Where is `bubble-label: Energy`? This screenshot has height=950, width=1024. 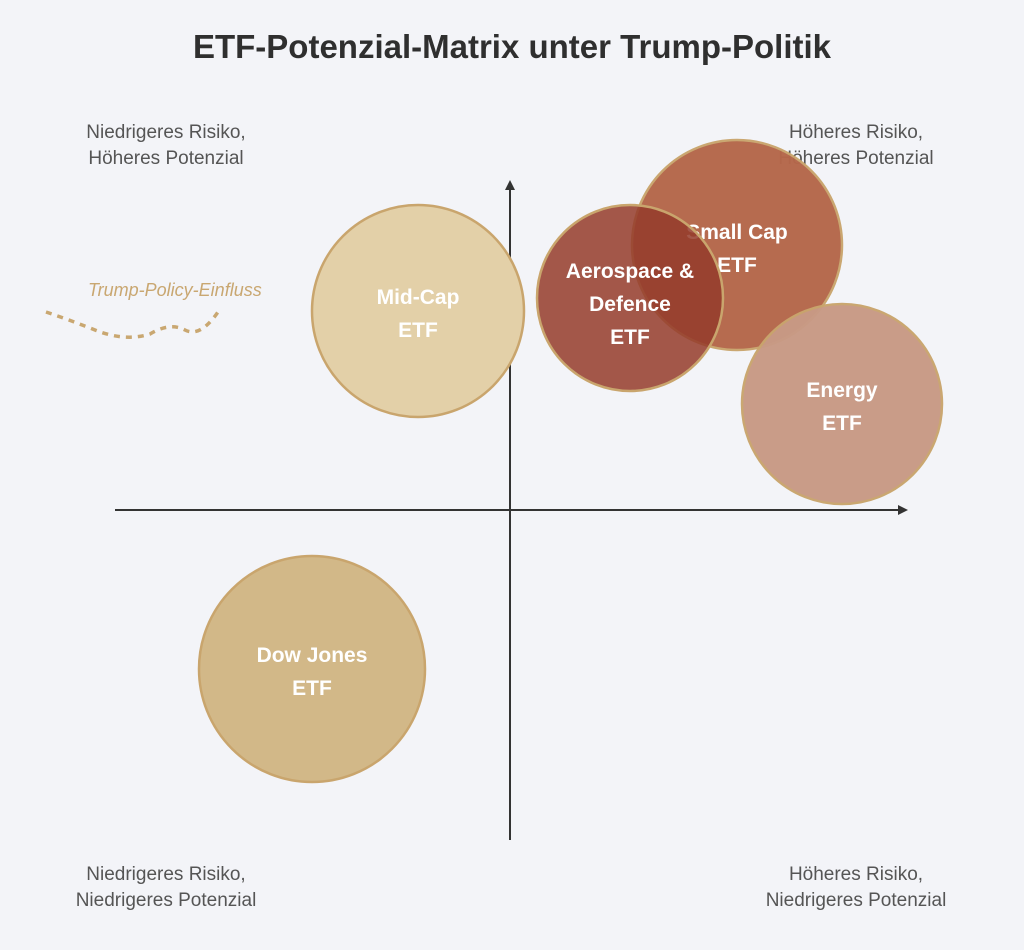 bubble-label: Energy is located at coordinates (842, 390).